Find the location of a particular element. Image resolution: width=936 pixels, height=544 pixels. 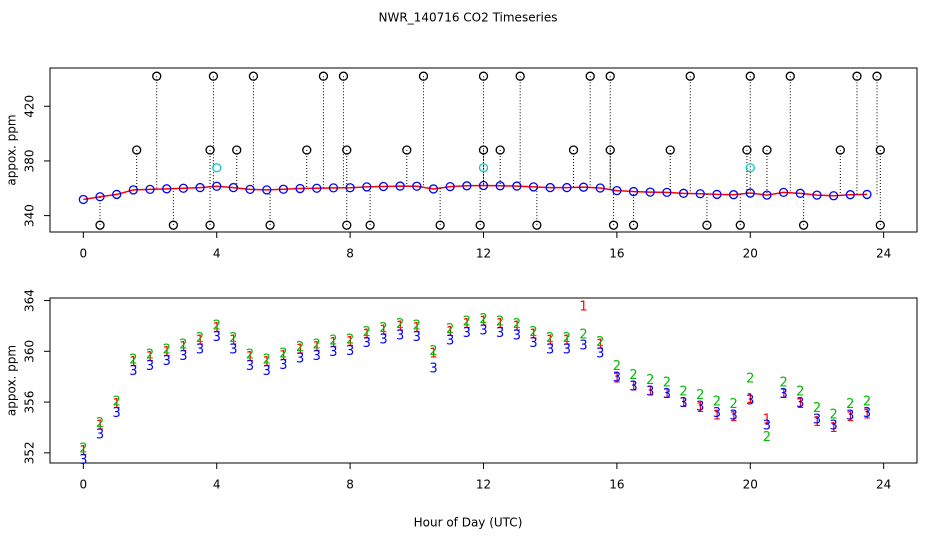

x-tick-label: 16 is located at coordinates (616, 485).